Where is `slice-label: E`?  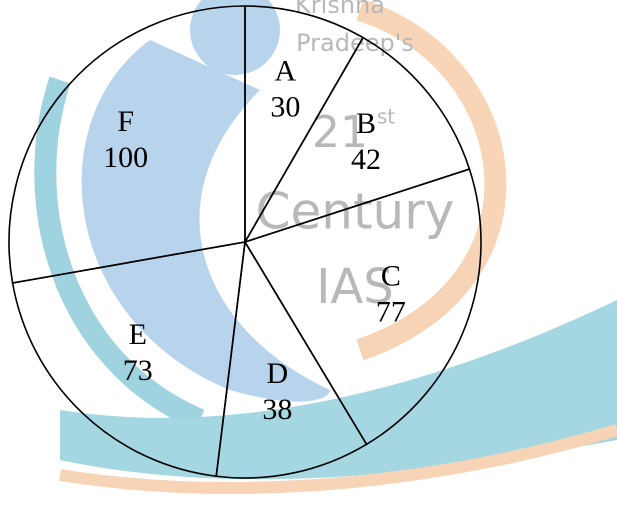
slice-label: E is located at coordinates (138, 334).